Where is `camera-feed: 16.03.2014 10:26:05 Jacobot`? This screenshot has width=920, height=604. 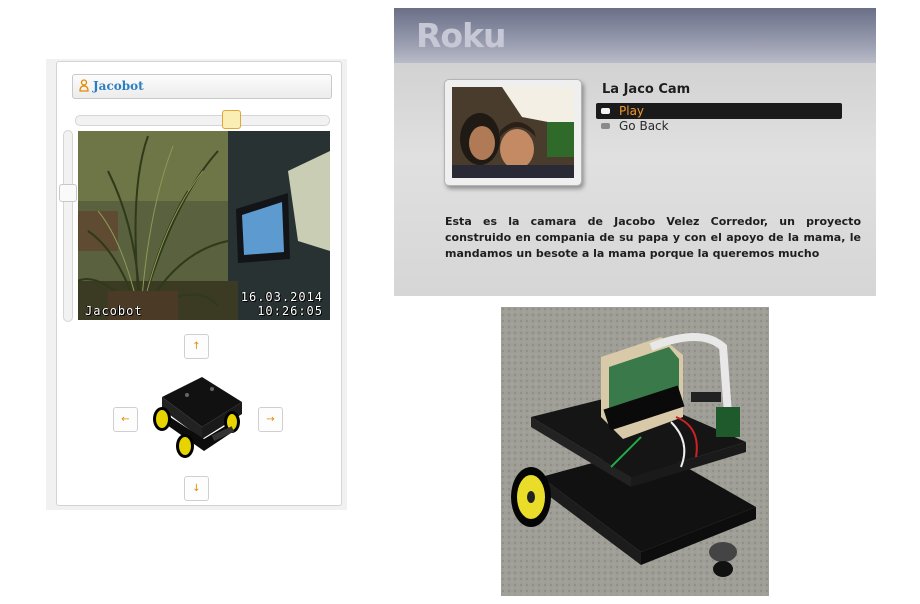 camera-feed: 16.03.2014 10:26:05 Jacobot is located at coordinates (204, 225).